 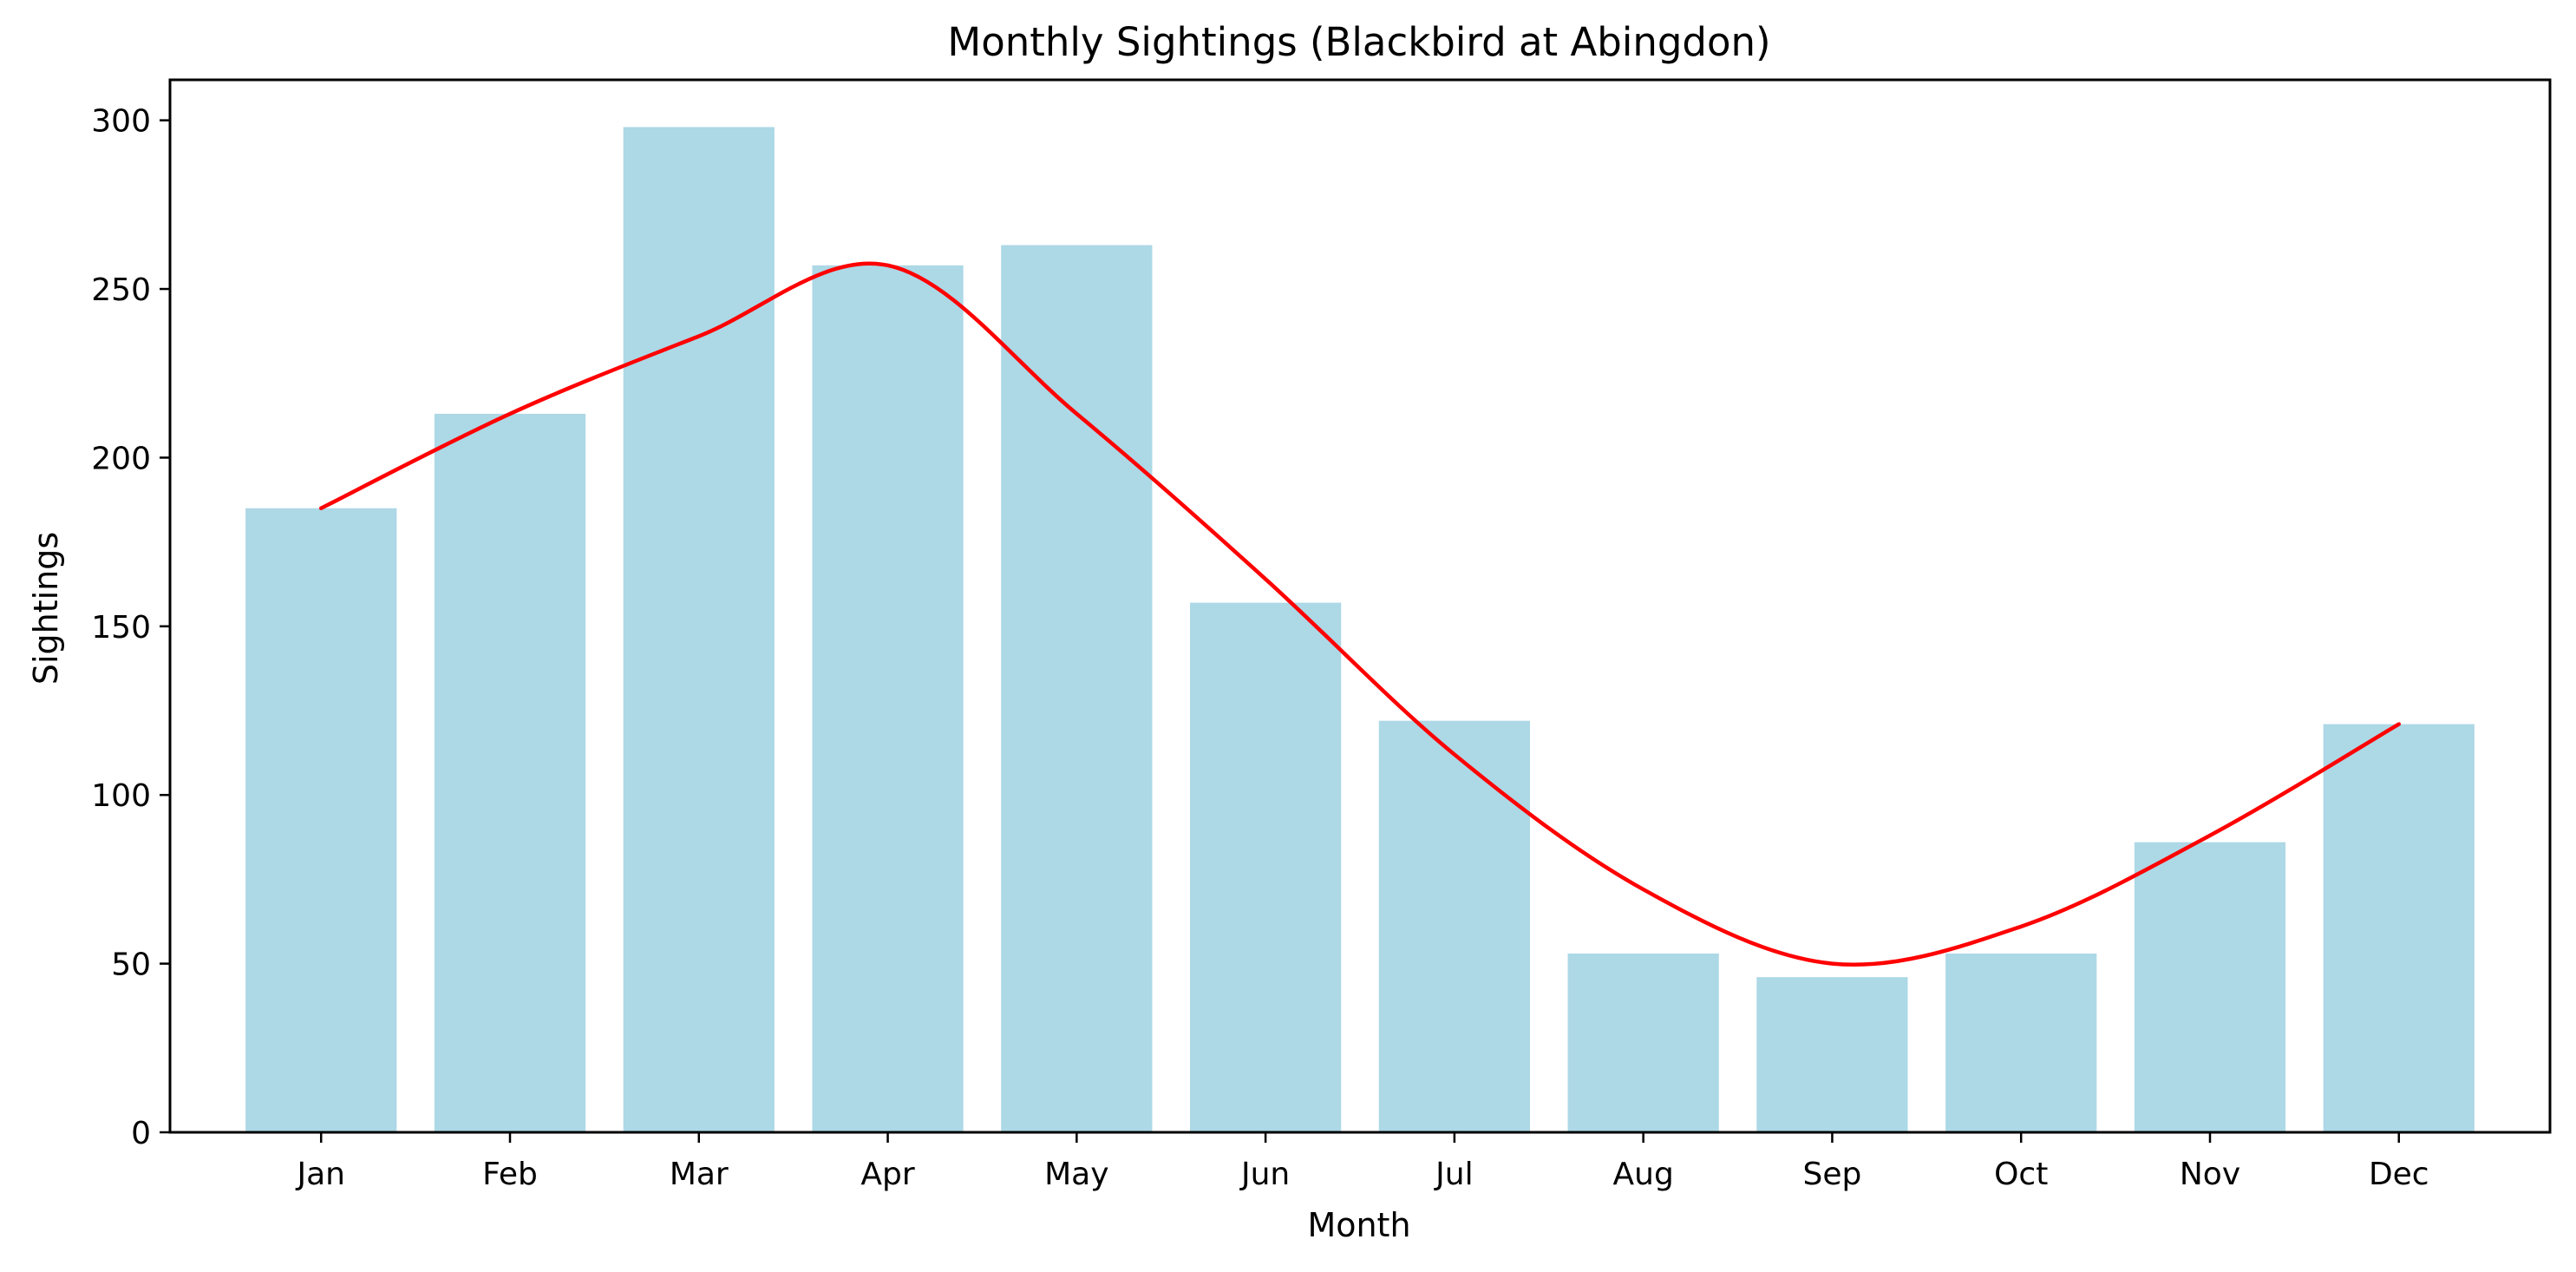 I want to click on x-tick-label: Apr, so click(x=887, y=1174).